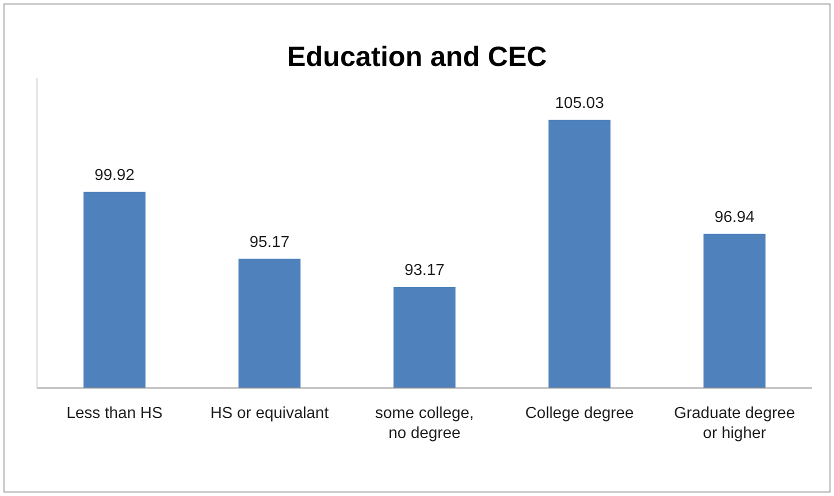 This screenshot has width=834, height=496. I want to click on data-label: 93.17, so click(424, 270).